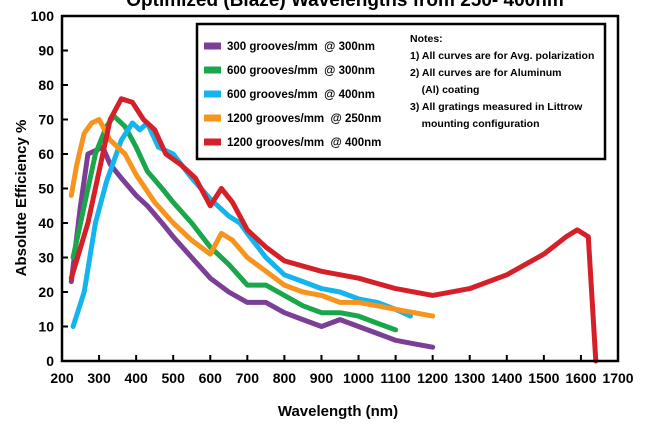 The width and height of the screenshot is (655, 434). I want to click on y-tick-label: 70, so click(46, 120).